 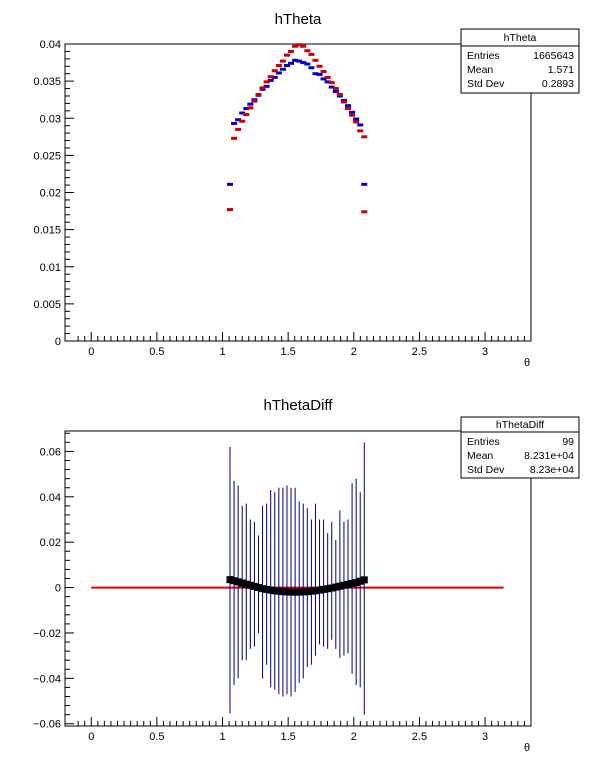 I want to click on y-tick-label: 0.015, so click(x=47, y=231).